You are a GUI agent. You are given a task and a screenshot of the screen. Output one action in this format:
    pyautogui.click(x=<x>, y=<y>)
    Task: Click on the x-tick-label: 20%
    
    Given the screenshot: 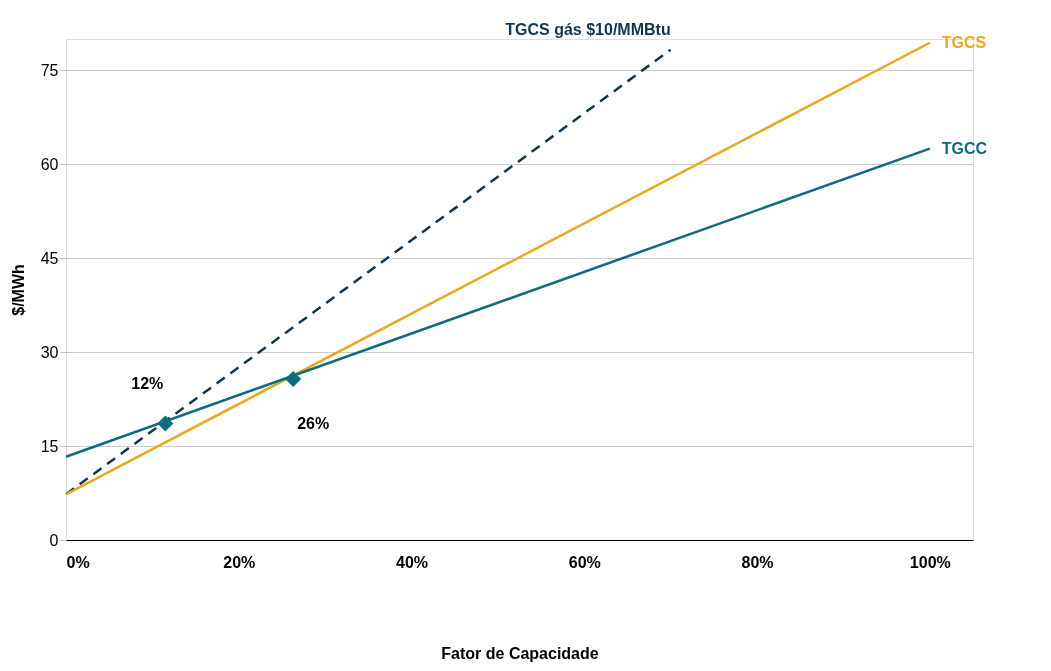 What is the action you would take?
    pyautogui.click(x=239, y=562)
    